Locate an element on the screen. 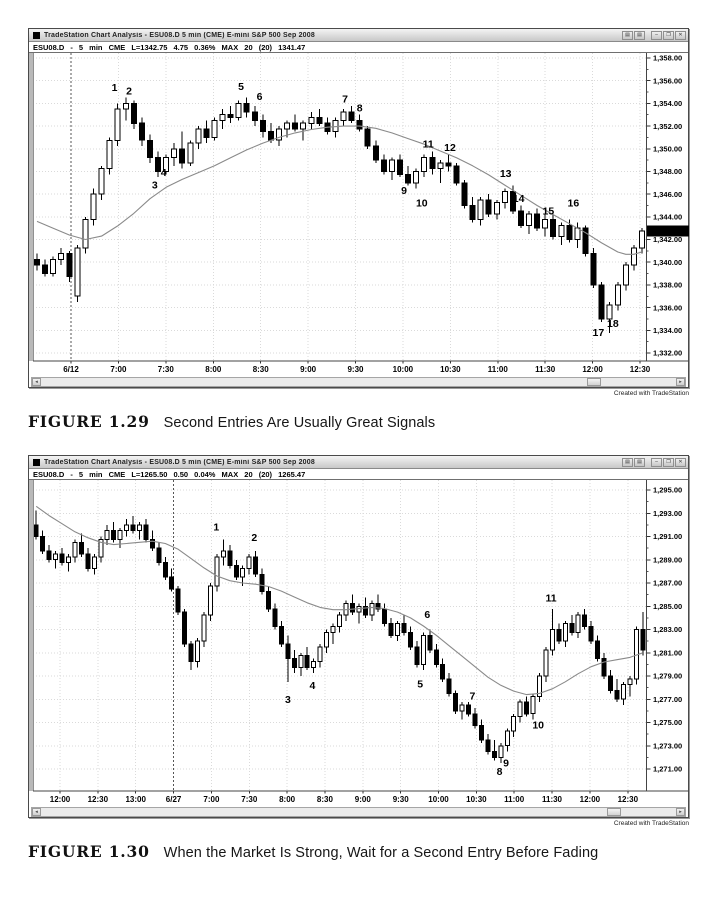 The height and width of the screenshot is (909, 716). figure-caption-text: Second Entries Are Usually Great Signals is located at coordinates (299, 423).